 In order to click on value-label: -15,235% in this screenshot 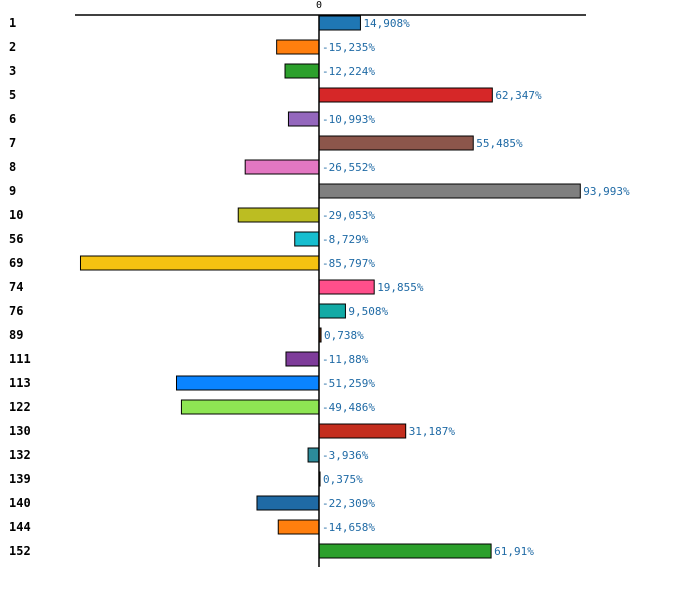, I will do `click(348, 47)`.